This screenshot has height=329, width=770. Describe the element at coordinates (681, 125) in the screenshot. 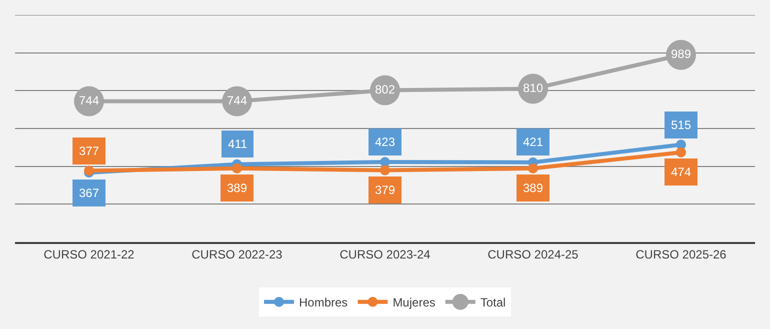

I see `data-label: 515` at that location.